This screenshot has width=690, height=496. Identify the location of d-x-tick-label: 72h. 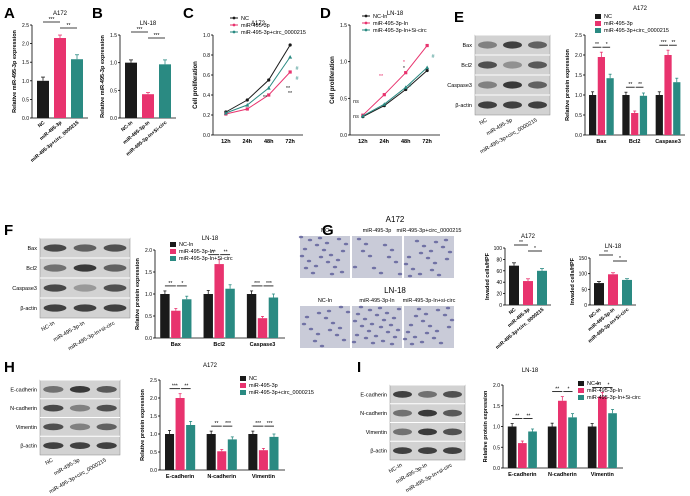
(427, 142).